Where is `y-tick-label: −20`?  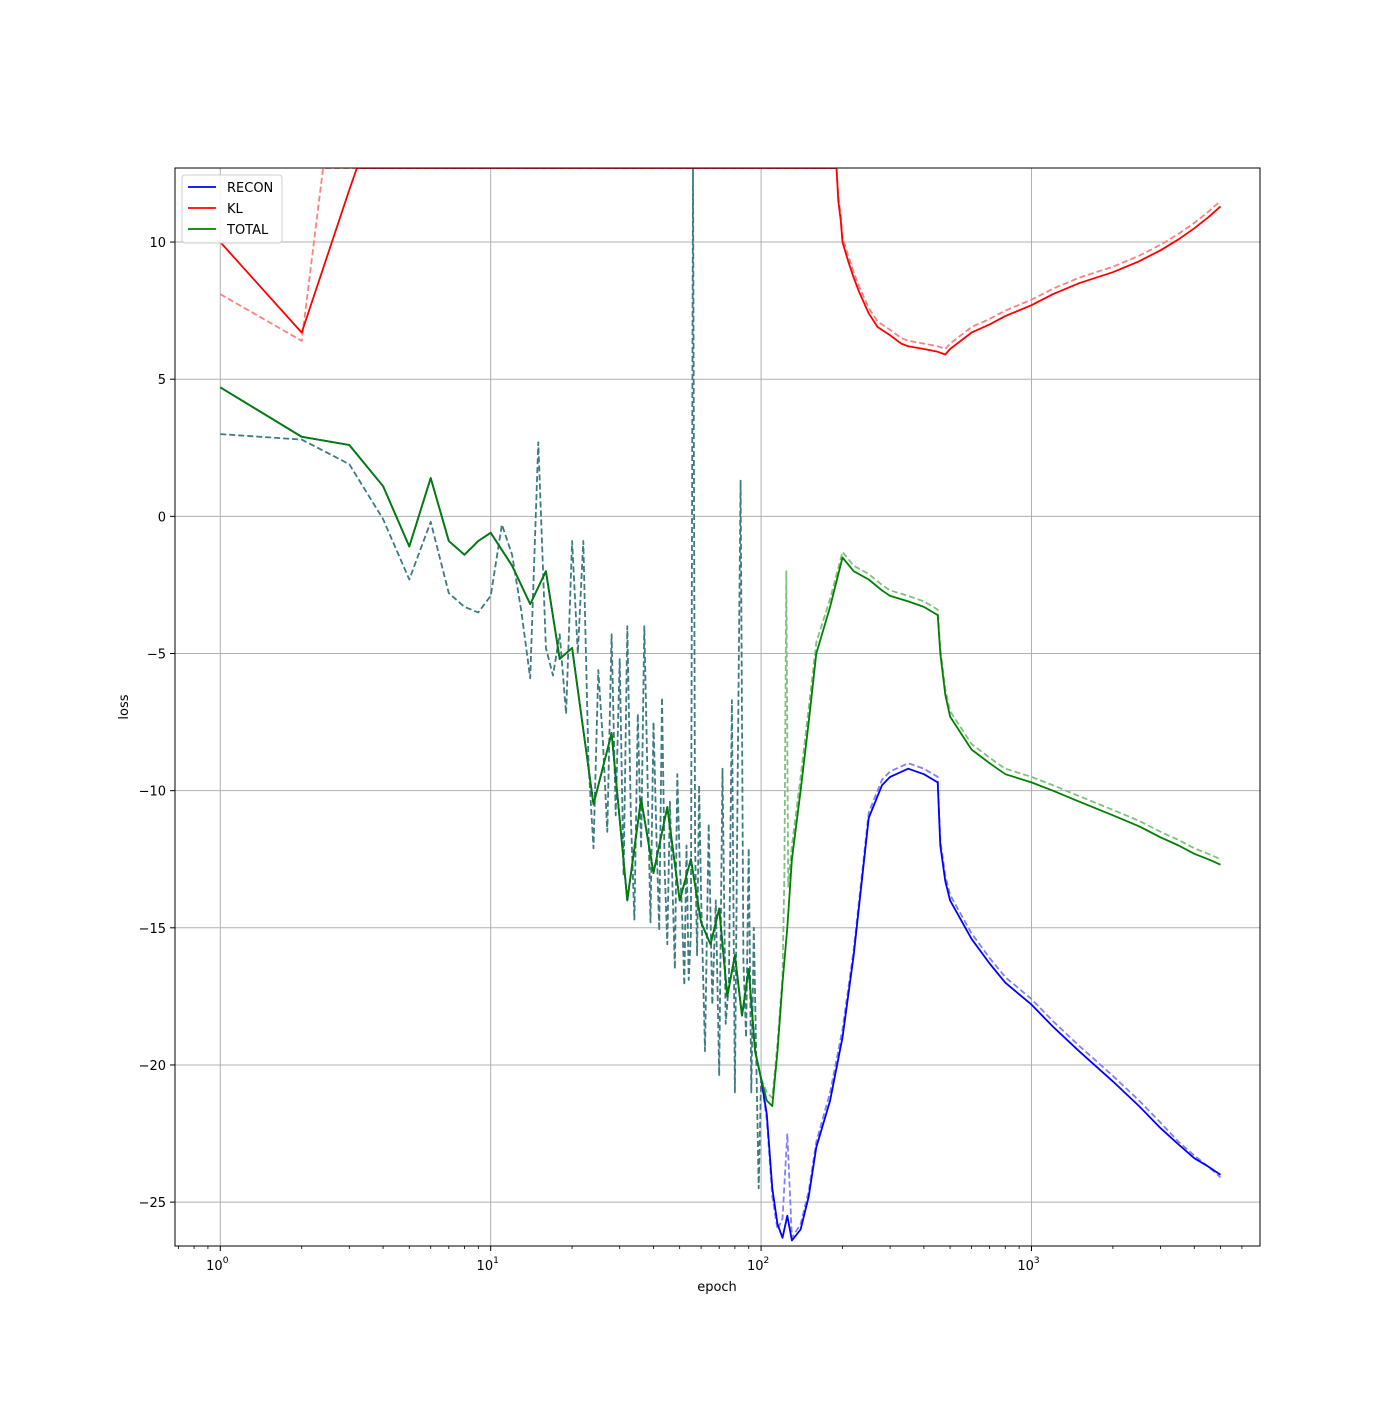 y-tick-label: −20 is located at coordinates (152, 1066).